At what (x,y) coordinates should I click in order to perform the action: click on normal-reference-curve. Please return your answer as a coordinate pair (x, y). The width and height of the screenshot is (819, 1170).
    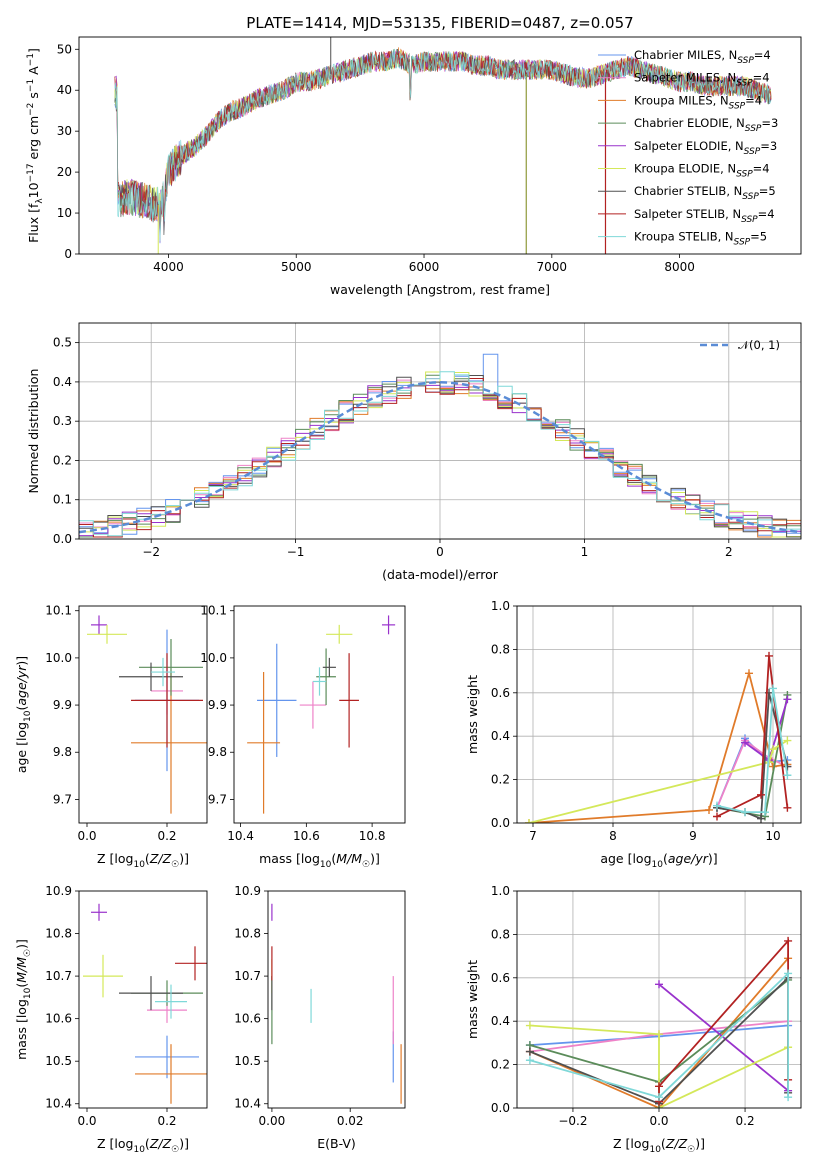
    Looking at the image, I should click on (440, 457).